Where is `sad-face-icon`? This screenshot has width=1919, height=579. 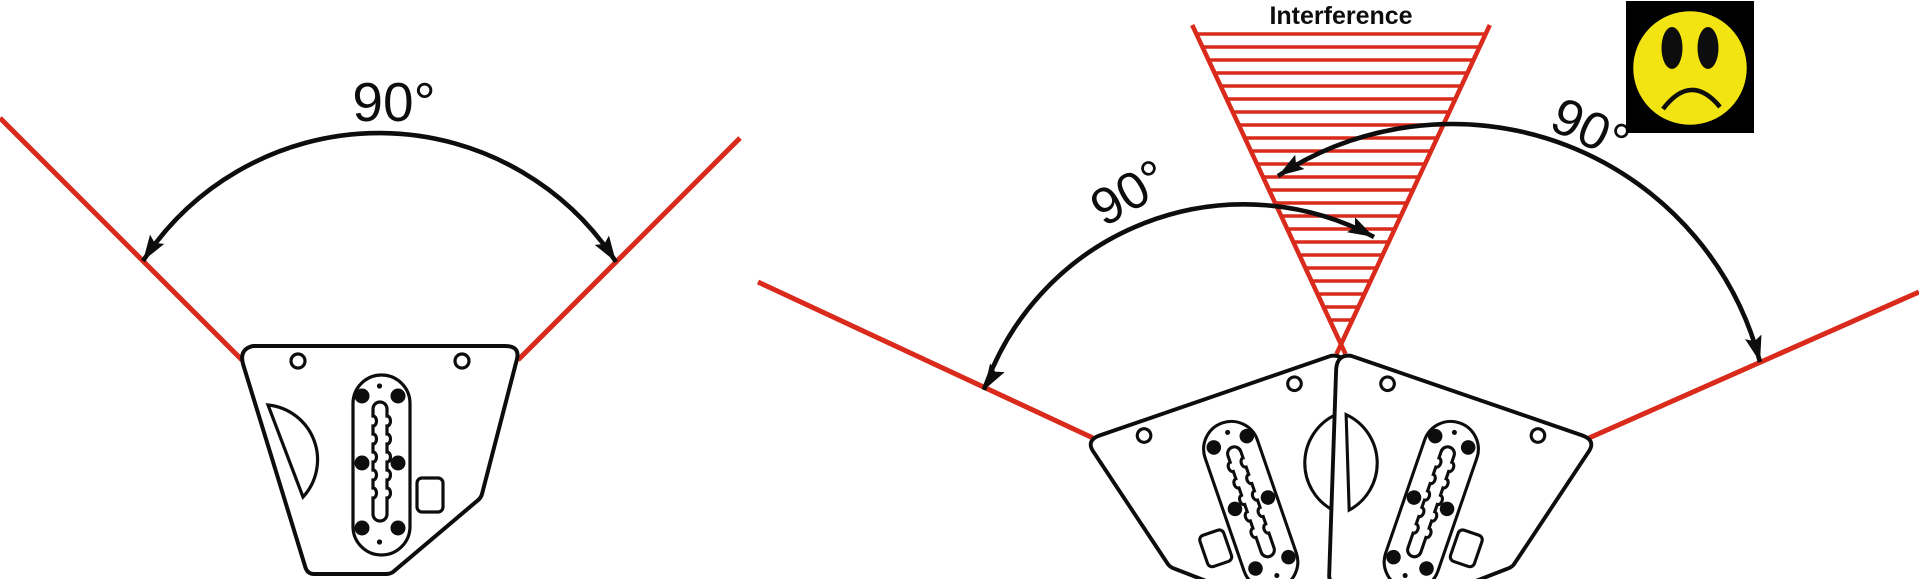 sad-face-icon is located at coordinates (1690, 67).